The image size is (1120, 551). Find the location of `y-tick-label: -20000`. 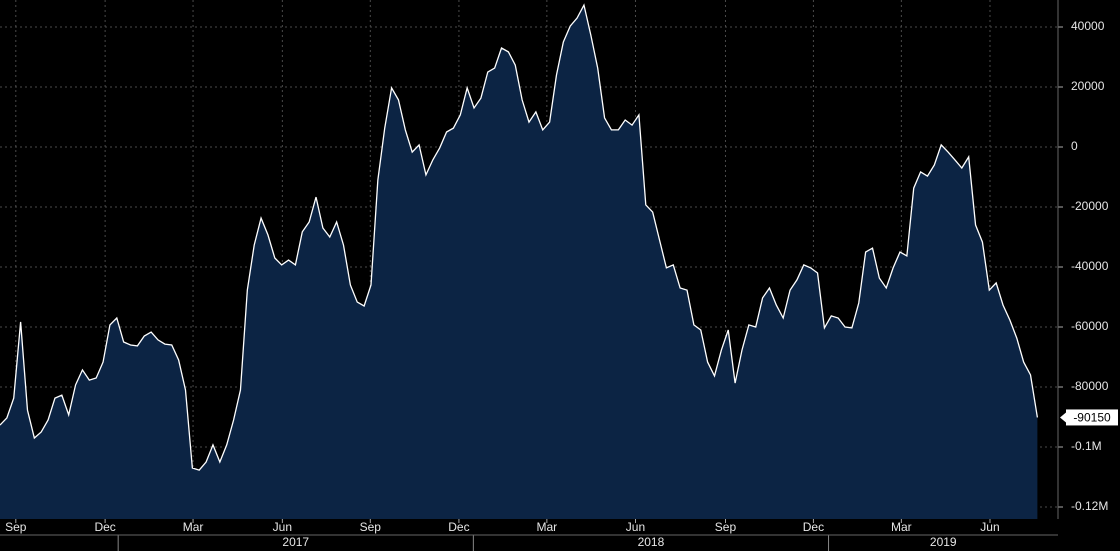

y-tick-label: -20000 is located at coordinates (1090, 206).